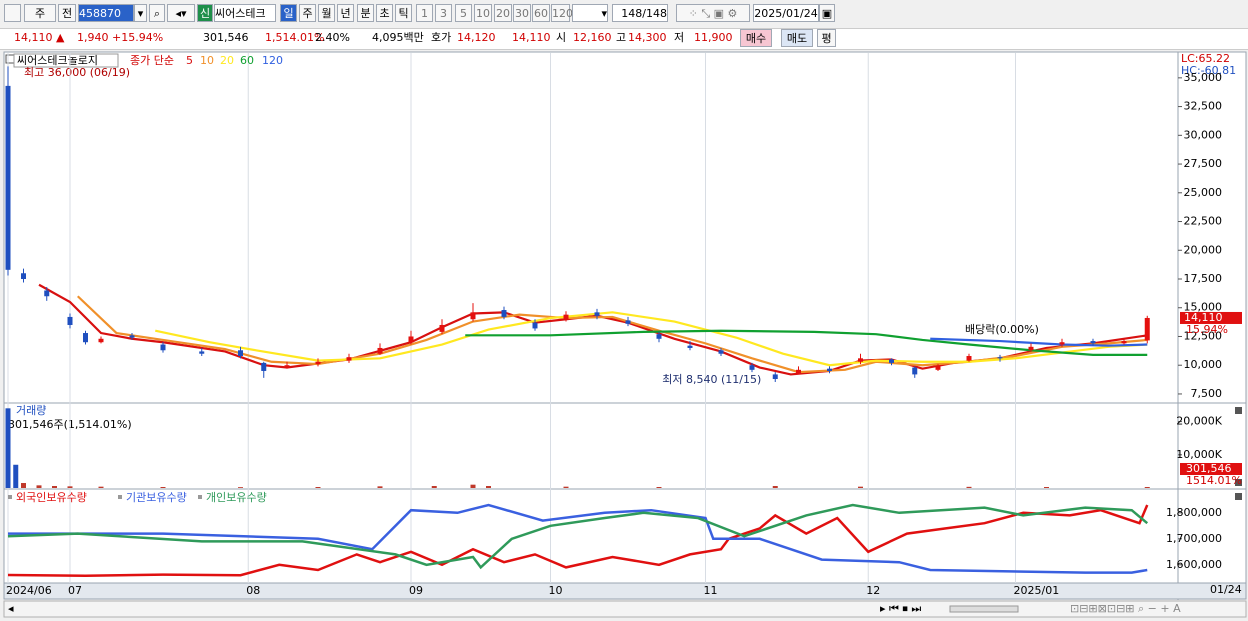  I want to click on period-button: 일, so click(288, 13).